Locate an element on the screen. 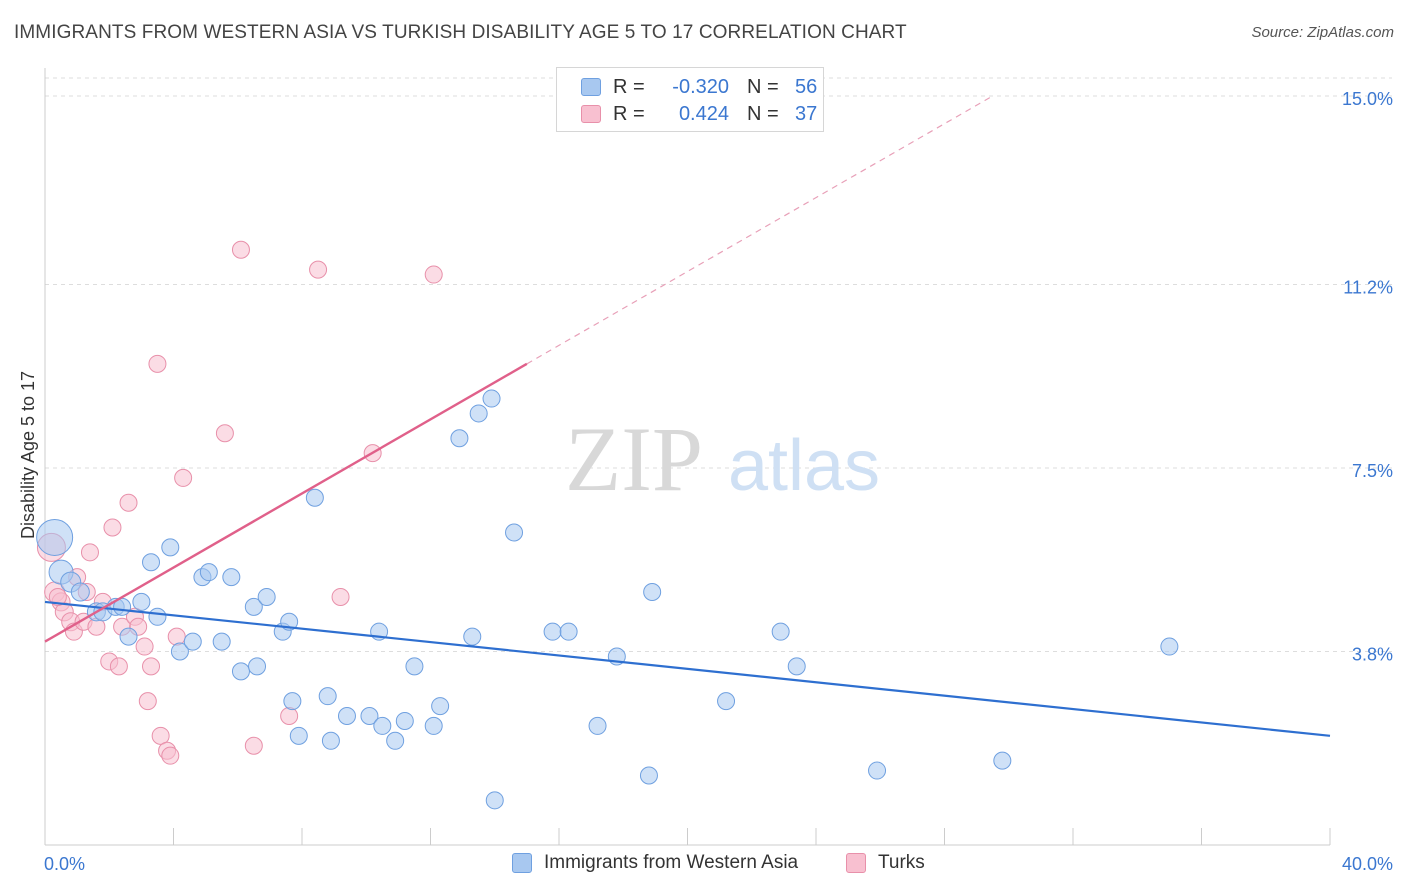 This screenshot has width=1406, height=892. legend-r-value: -0.320 is located at coordinates (700, 86).